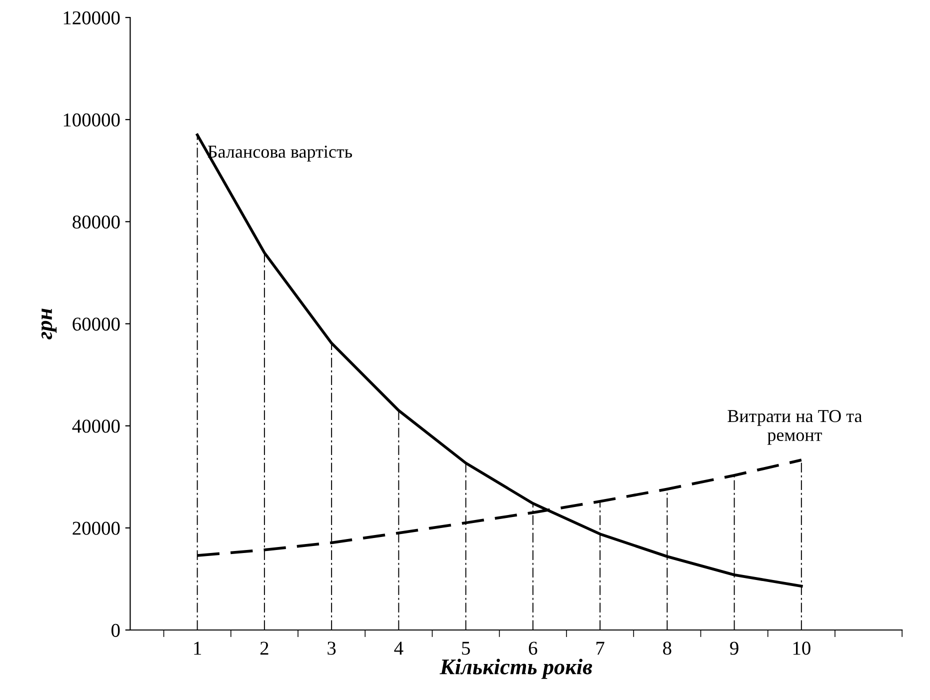  I want to click on x-tick-label: 10, so click(801, 648).